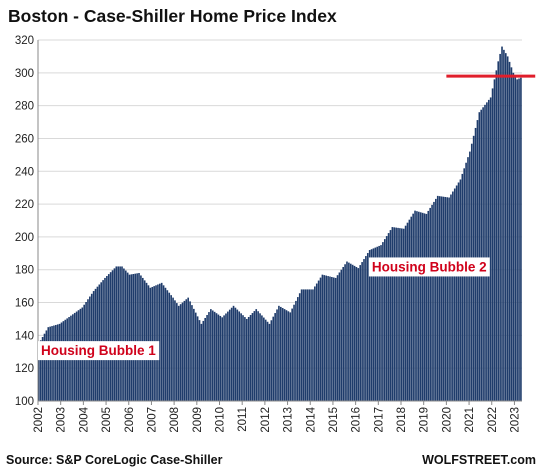 The image size is (551, 474). What do you see at coordinates (198, 420) in the screenshot?
I see `x-tick-label: 2009` at bounding box center [198, 420].